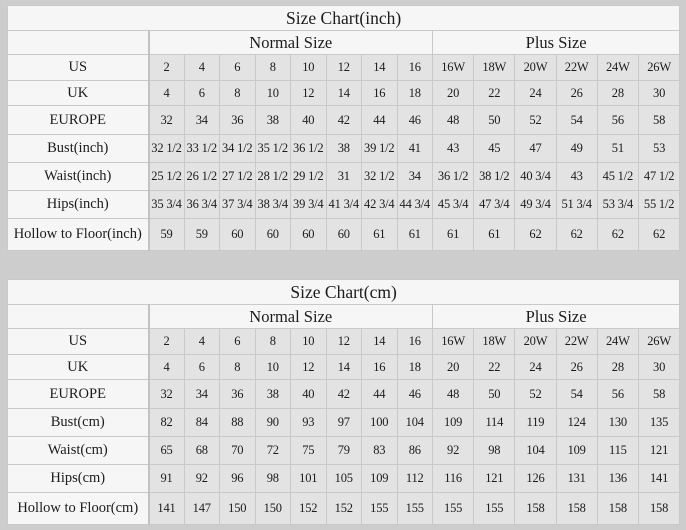 The height and width of the screenshot is (530, 686). Describe the element at coordinates (535, 120) in the screenshot. I see `size-value-cell: 52` at that location.